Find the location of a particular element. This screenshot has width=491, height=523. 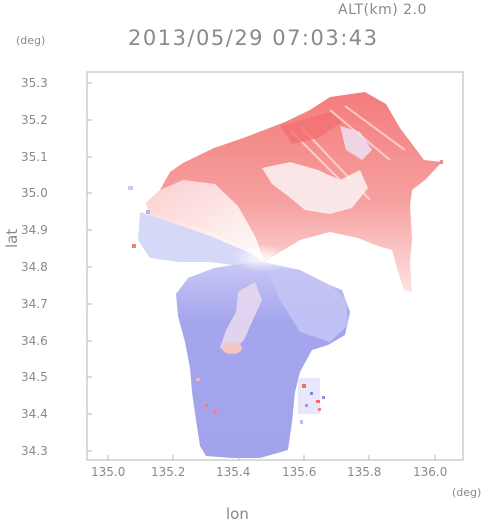

x-tick-label: 135.0 is located at coordinates (108, 472).